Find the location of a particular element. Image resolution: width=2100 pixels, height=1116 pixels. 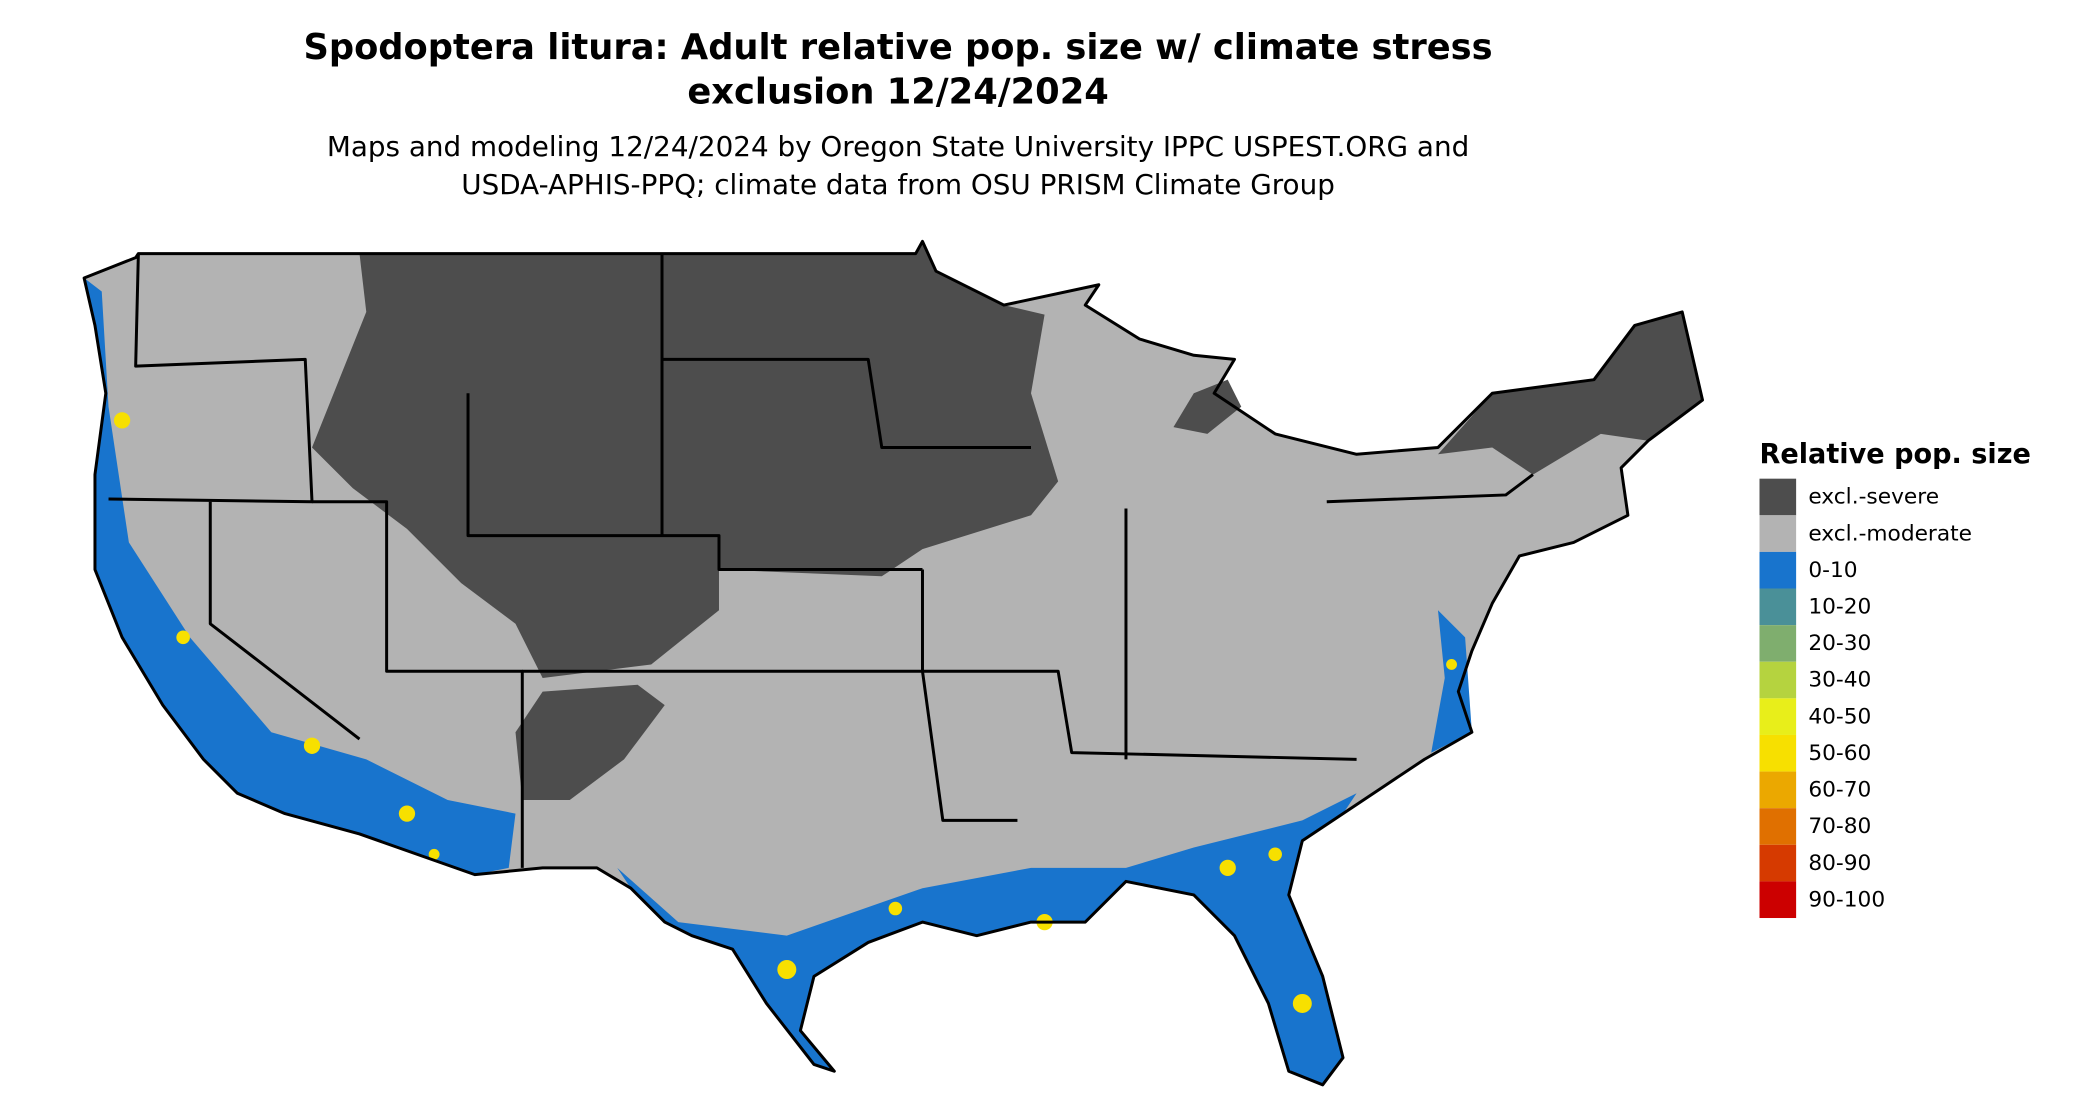

title: exclusion 12/24/2024 is located at coordinates (897, 92).